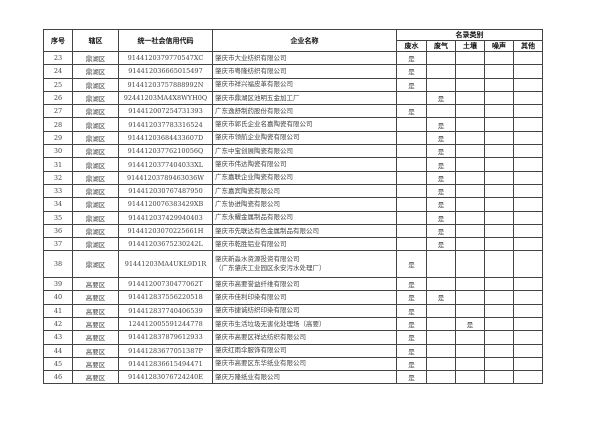 The image size is (600, 424). I want to click on header-other: 其他, so click(528, 46).